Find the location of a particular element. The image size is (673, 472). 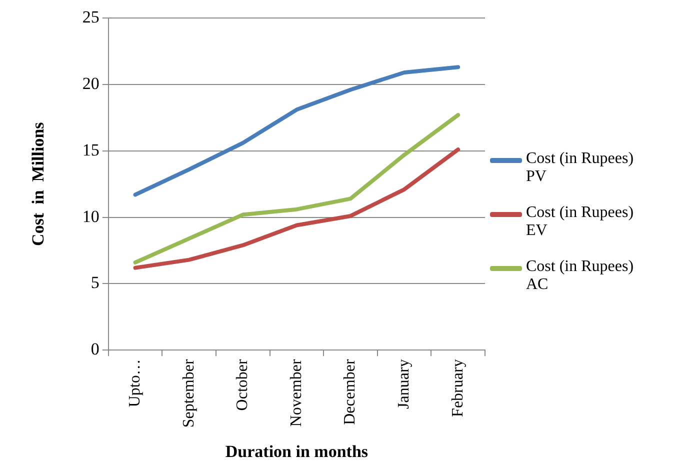

x-tick-label: January is located at coordinates (404, 384).